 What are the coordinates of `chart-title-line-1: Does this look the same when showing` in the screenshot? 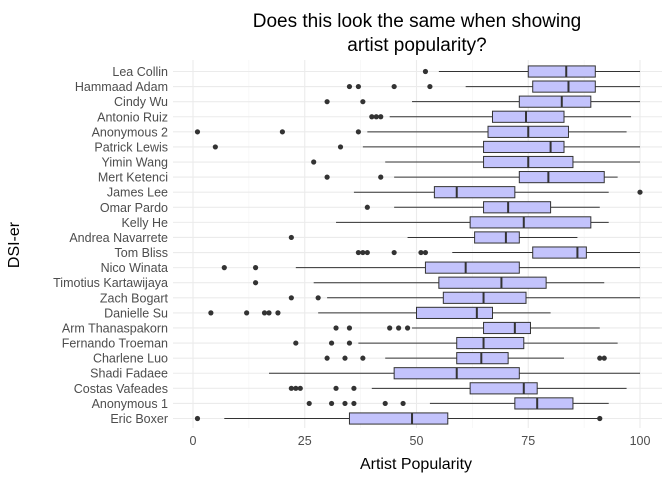 It's located at (417, 21).